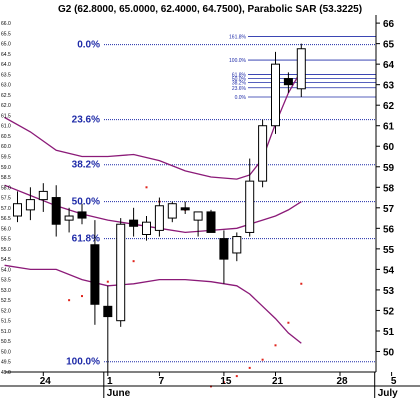 The width and height of the screenshot is (420, 400). Describe the element at coordinates (6, 270) in the screenshot. I see `y-minor-tick-label: 54.0` at that location.